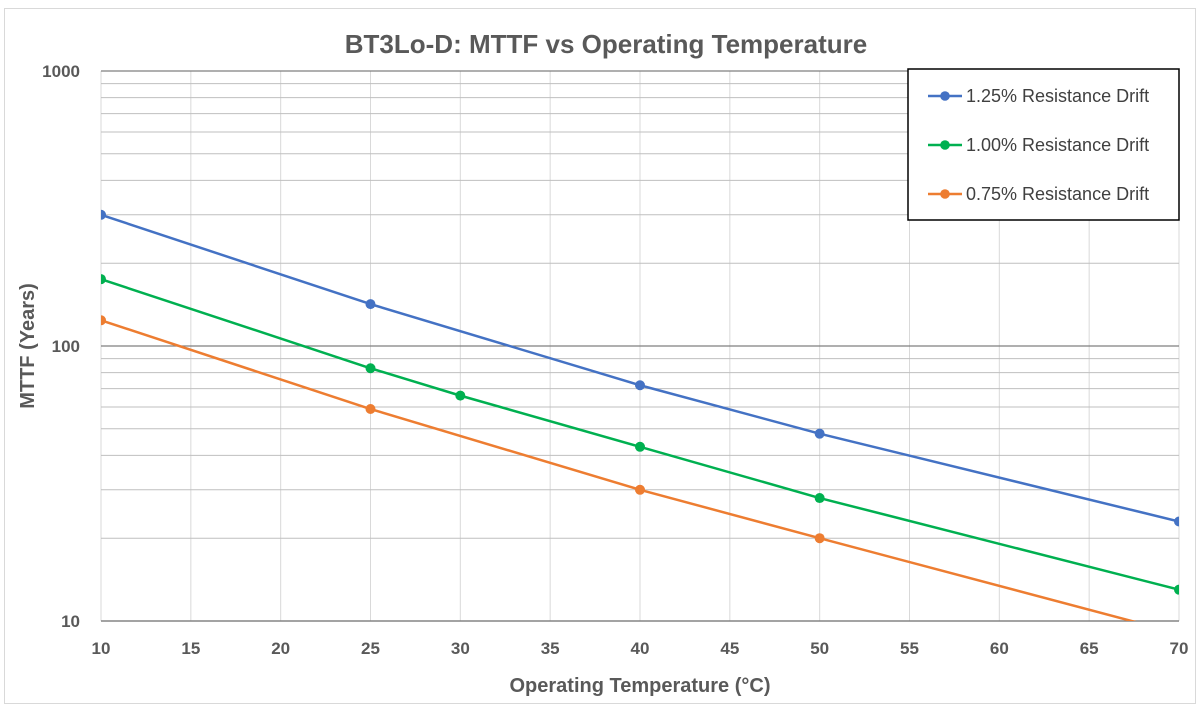 The width and height of the screenshot is (1201, 706). What do you see at coordinates (28, 346) in the screenshot?
I see `y-axis-title: MTTF (Years)` at bounding box center [28, 346].